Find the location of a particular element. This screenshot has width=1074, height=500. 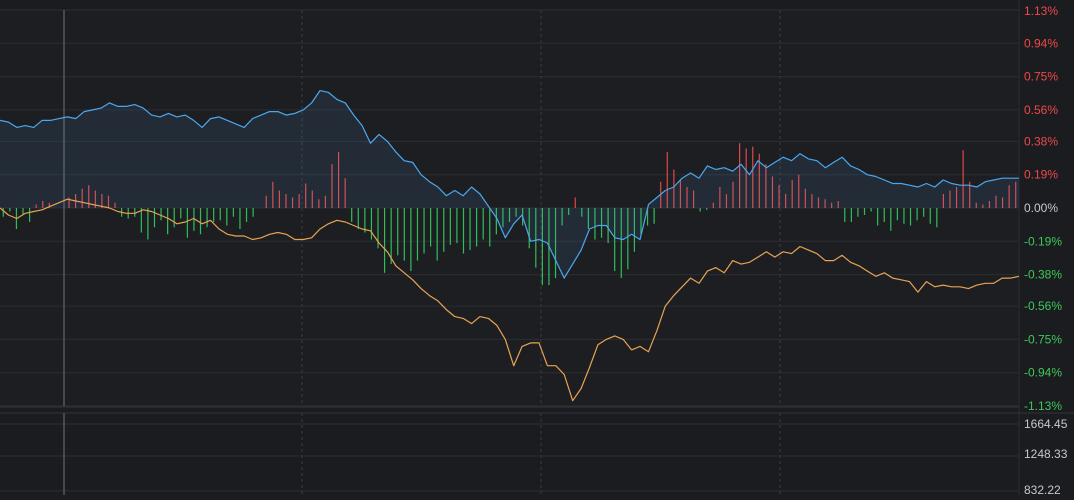

price-tick-label: -1.13% is located at coordinates (1043, 406).